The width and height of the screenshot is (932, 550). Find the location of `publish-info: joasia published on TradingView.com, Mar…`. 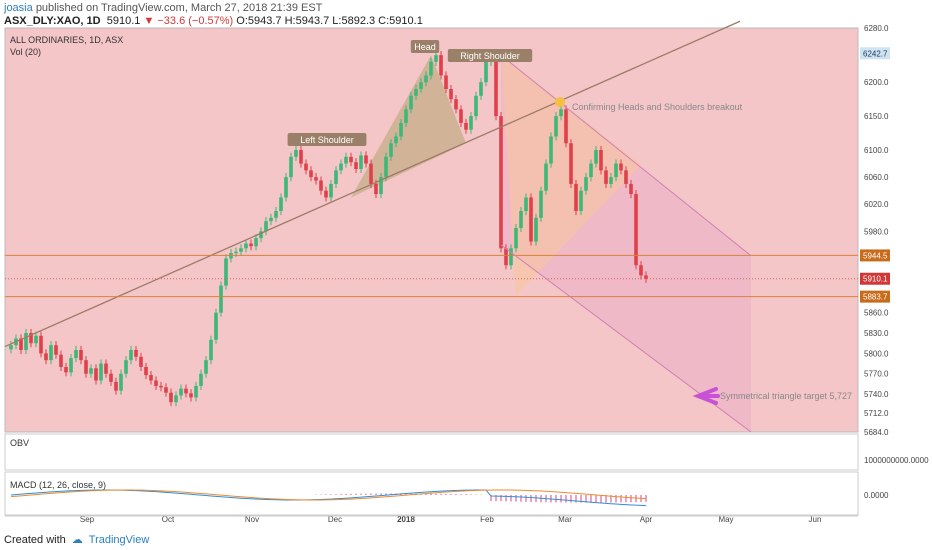

publish-info: joasia published on TradingView.com, Mar… is located at coordinates (163, 8).